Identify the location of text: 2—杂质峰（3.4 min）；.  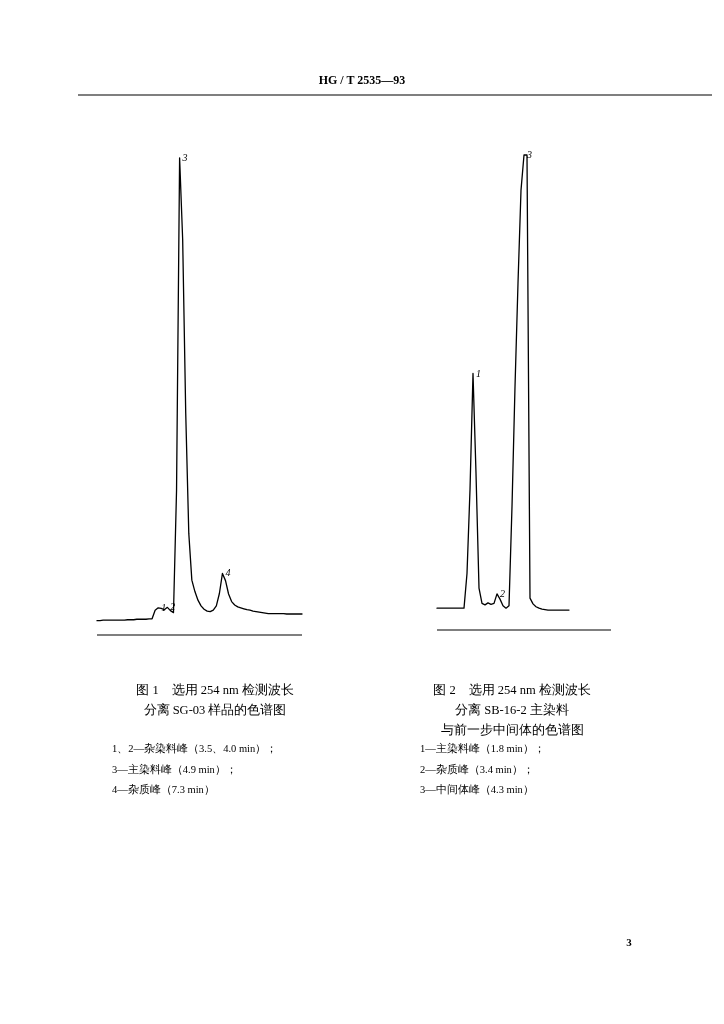
(477, 768).